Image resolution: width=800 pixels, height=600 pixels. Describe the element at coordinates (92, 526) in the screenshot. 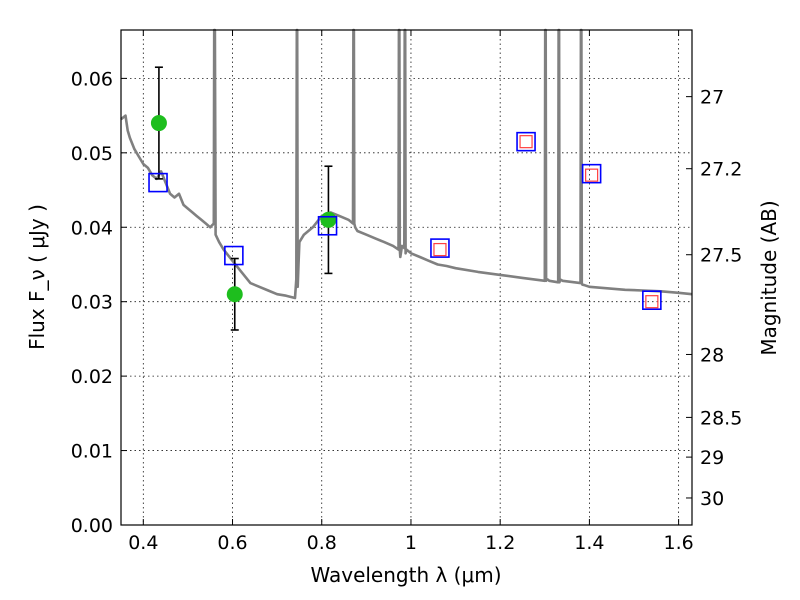

I see `y-tick-label: 0.00` at that location.